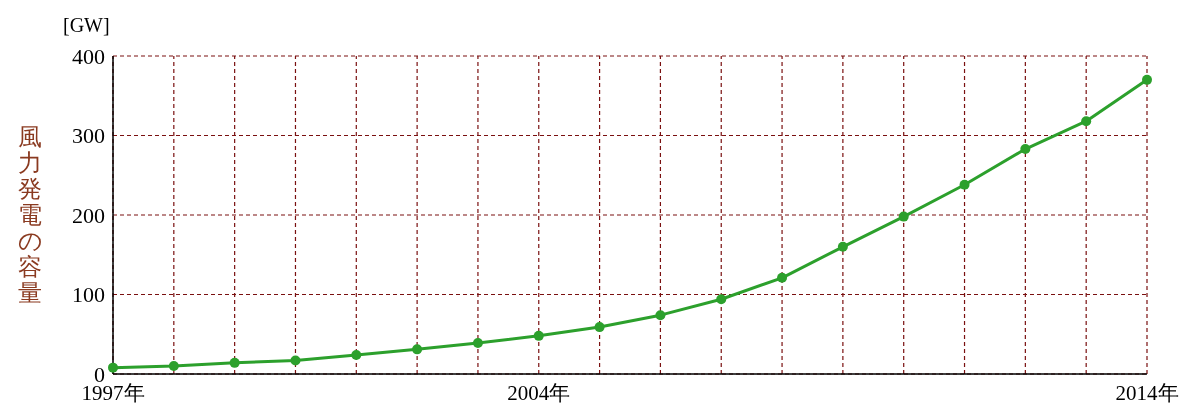 The width and height of the screenshot is (1202, 414). I want to click on x-tick-label: 2004年, so click(539, 393).